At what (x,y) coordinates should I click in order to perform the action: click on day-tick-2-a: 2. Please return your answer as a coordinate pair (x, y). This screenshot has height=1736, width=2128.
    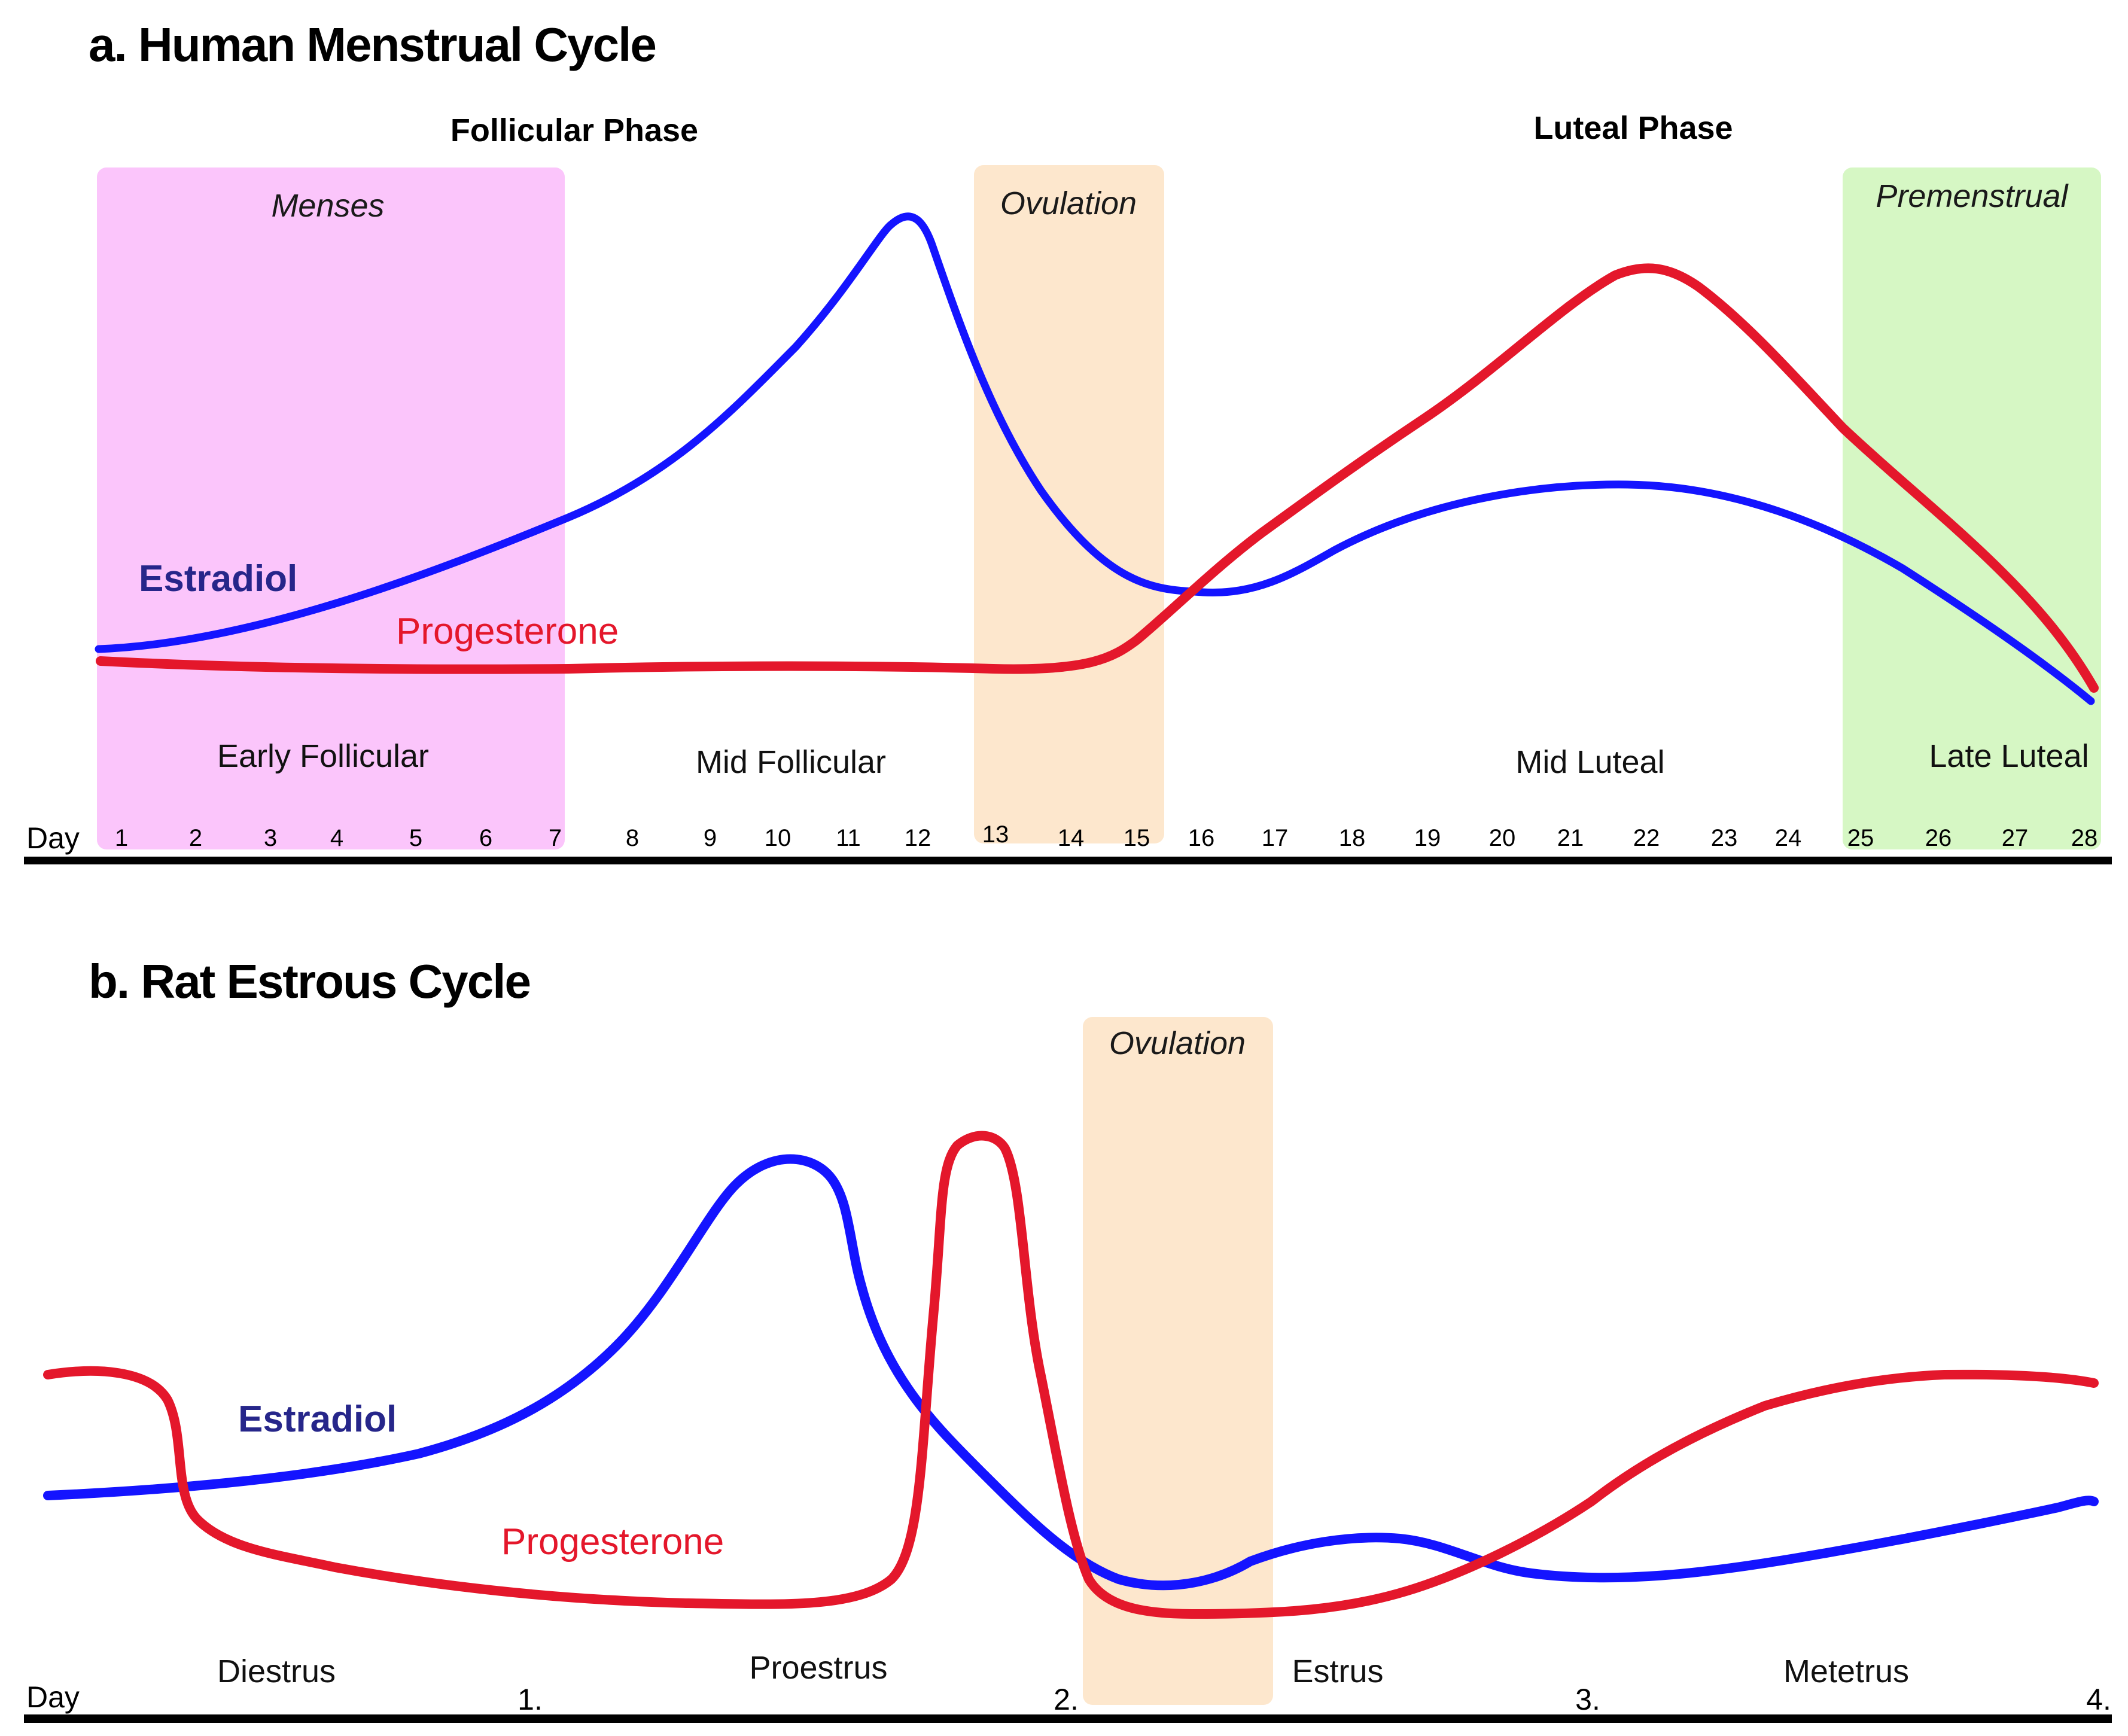
    Looking at the image, I should click on (195, 838).